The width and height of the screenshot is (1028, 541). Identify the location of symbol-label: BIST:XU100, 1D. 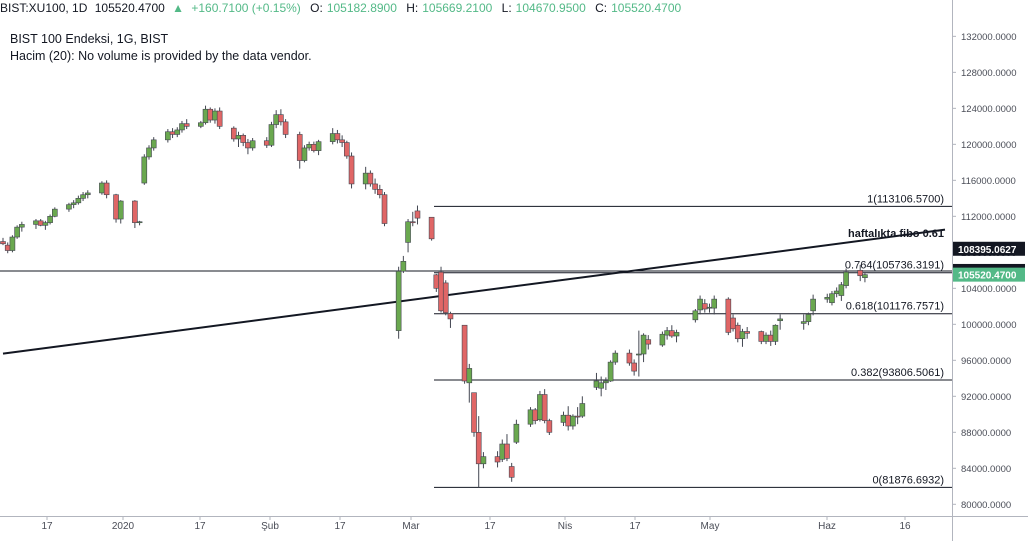
(44, 8).